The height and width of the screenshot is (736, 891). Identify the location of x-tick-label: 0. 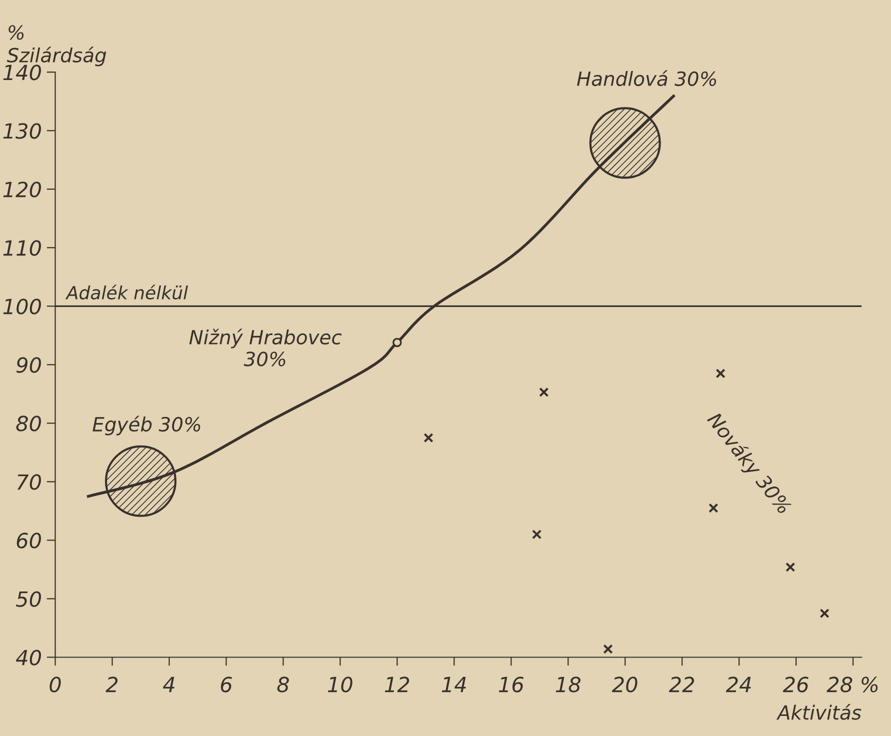
(55, 684).